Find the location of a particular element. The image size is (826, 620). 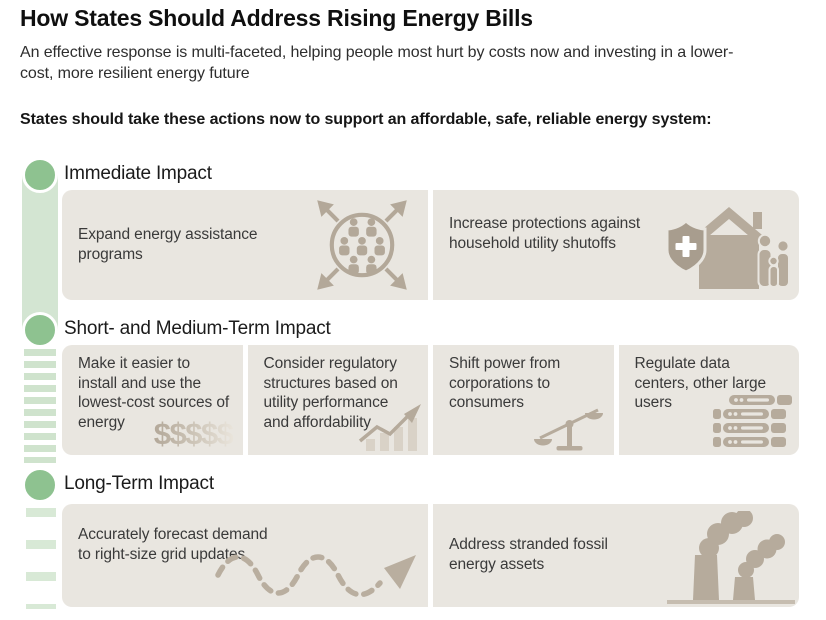

server-stack-icon is located at coordinates (752, 421).